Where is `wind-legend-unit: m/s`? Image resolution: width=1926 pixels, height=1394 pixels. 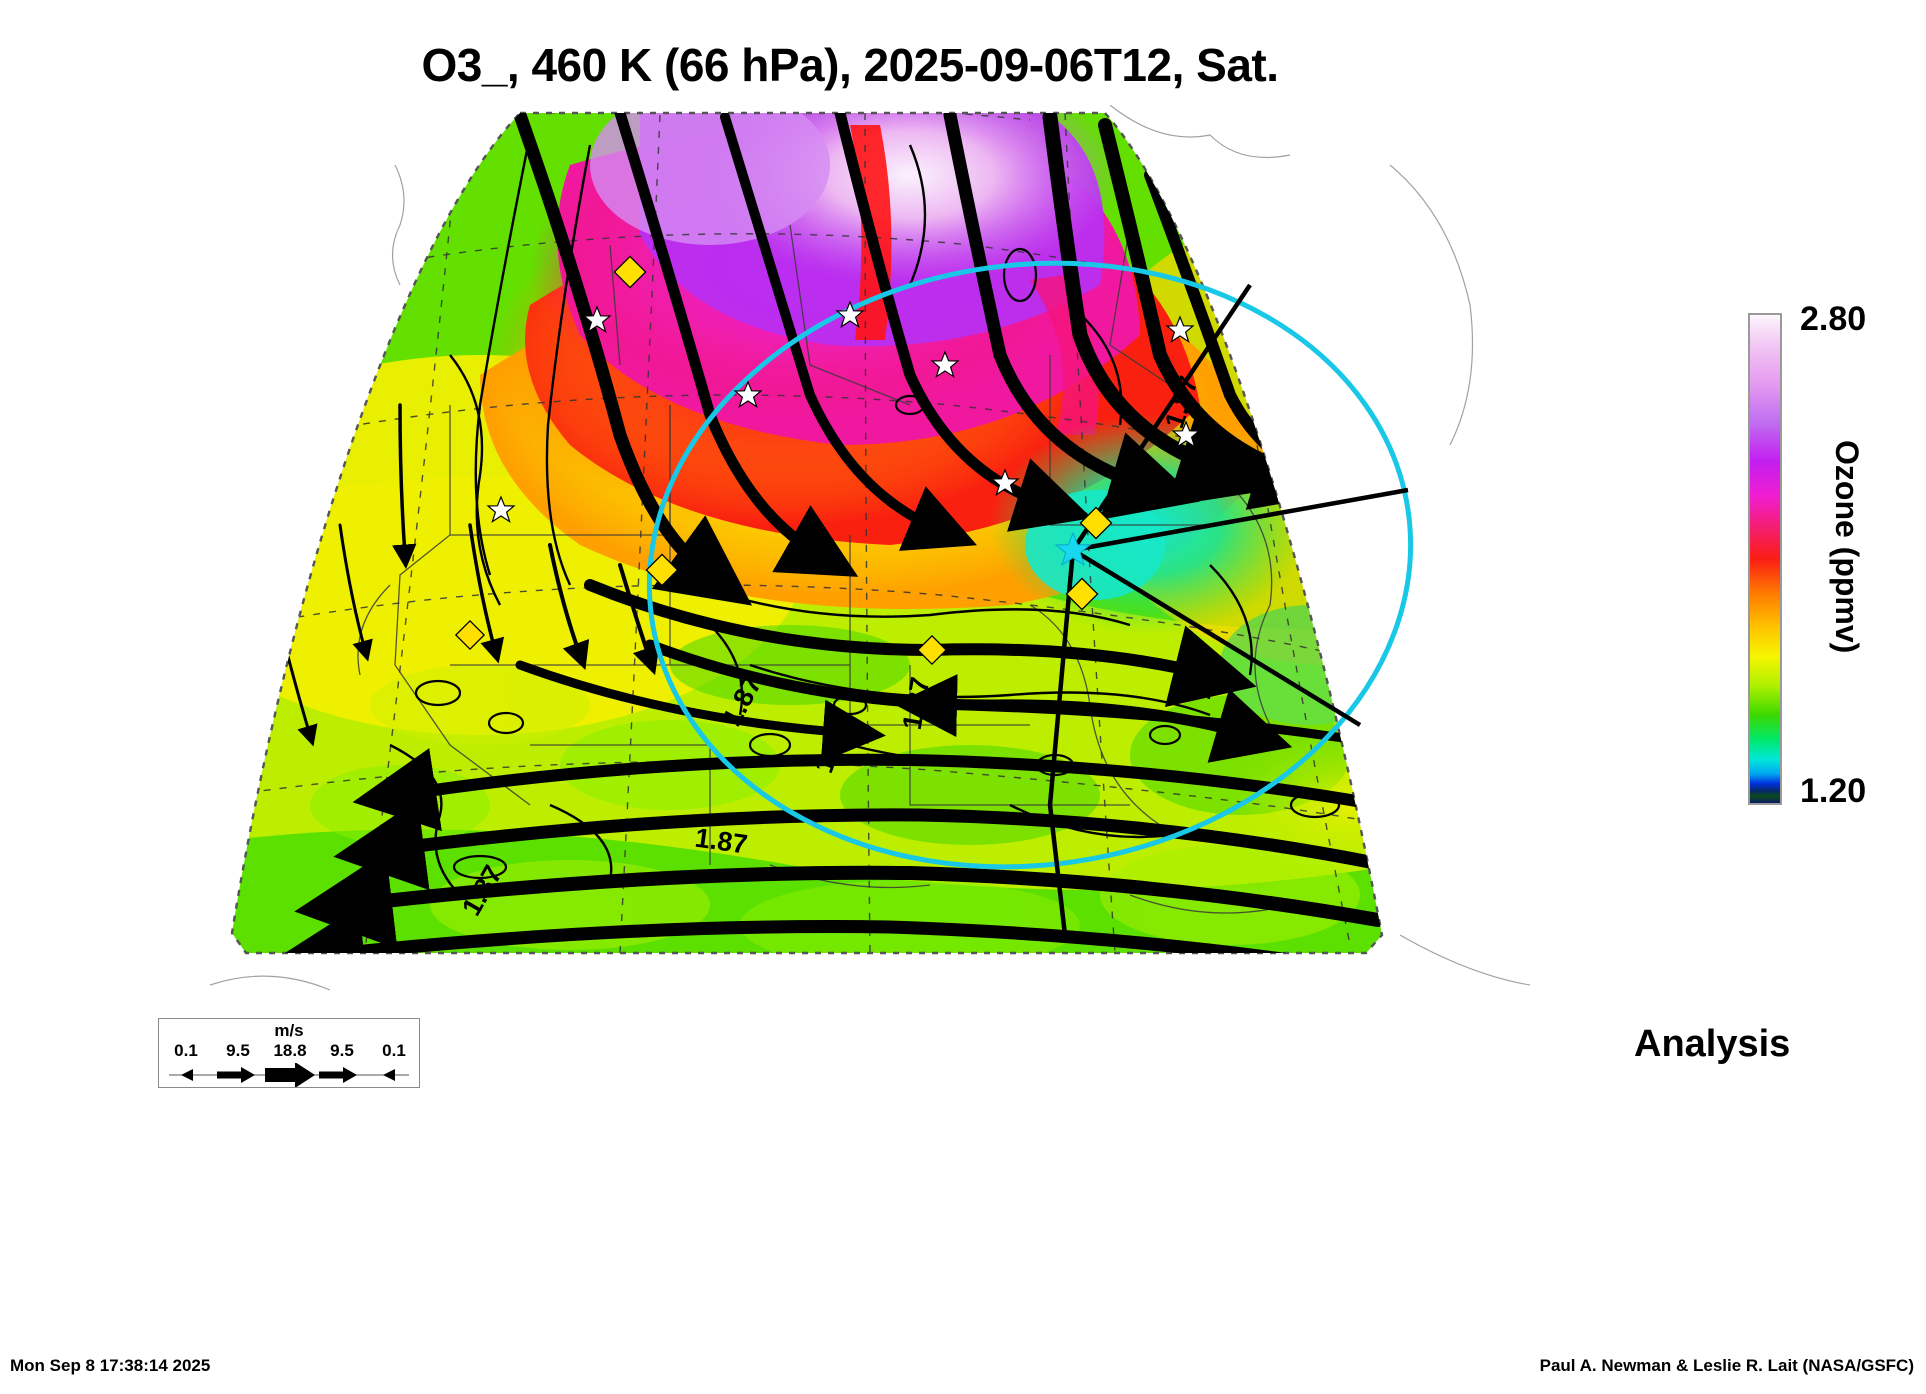
wind-legend-unit: m/s is located at coordinates (289, 1030).